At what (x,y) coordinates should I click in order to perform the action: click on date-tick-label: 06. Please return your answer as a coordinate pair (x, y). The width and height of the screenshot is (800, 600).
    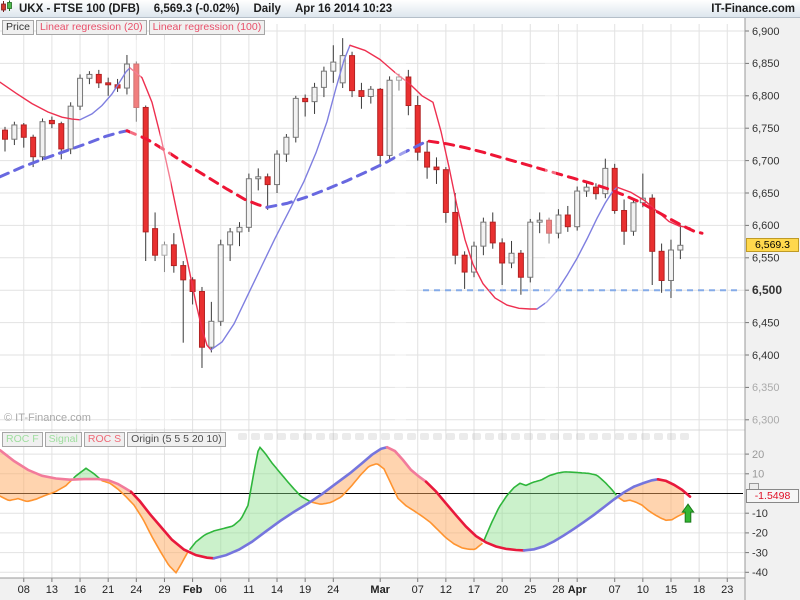
    Looking at the image, I should click on (221, 590).